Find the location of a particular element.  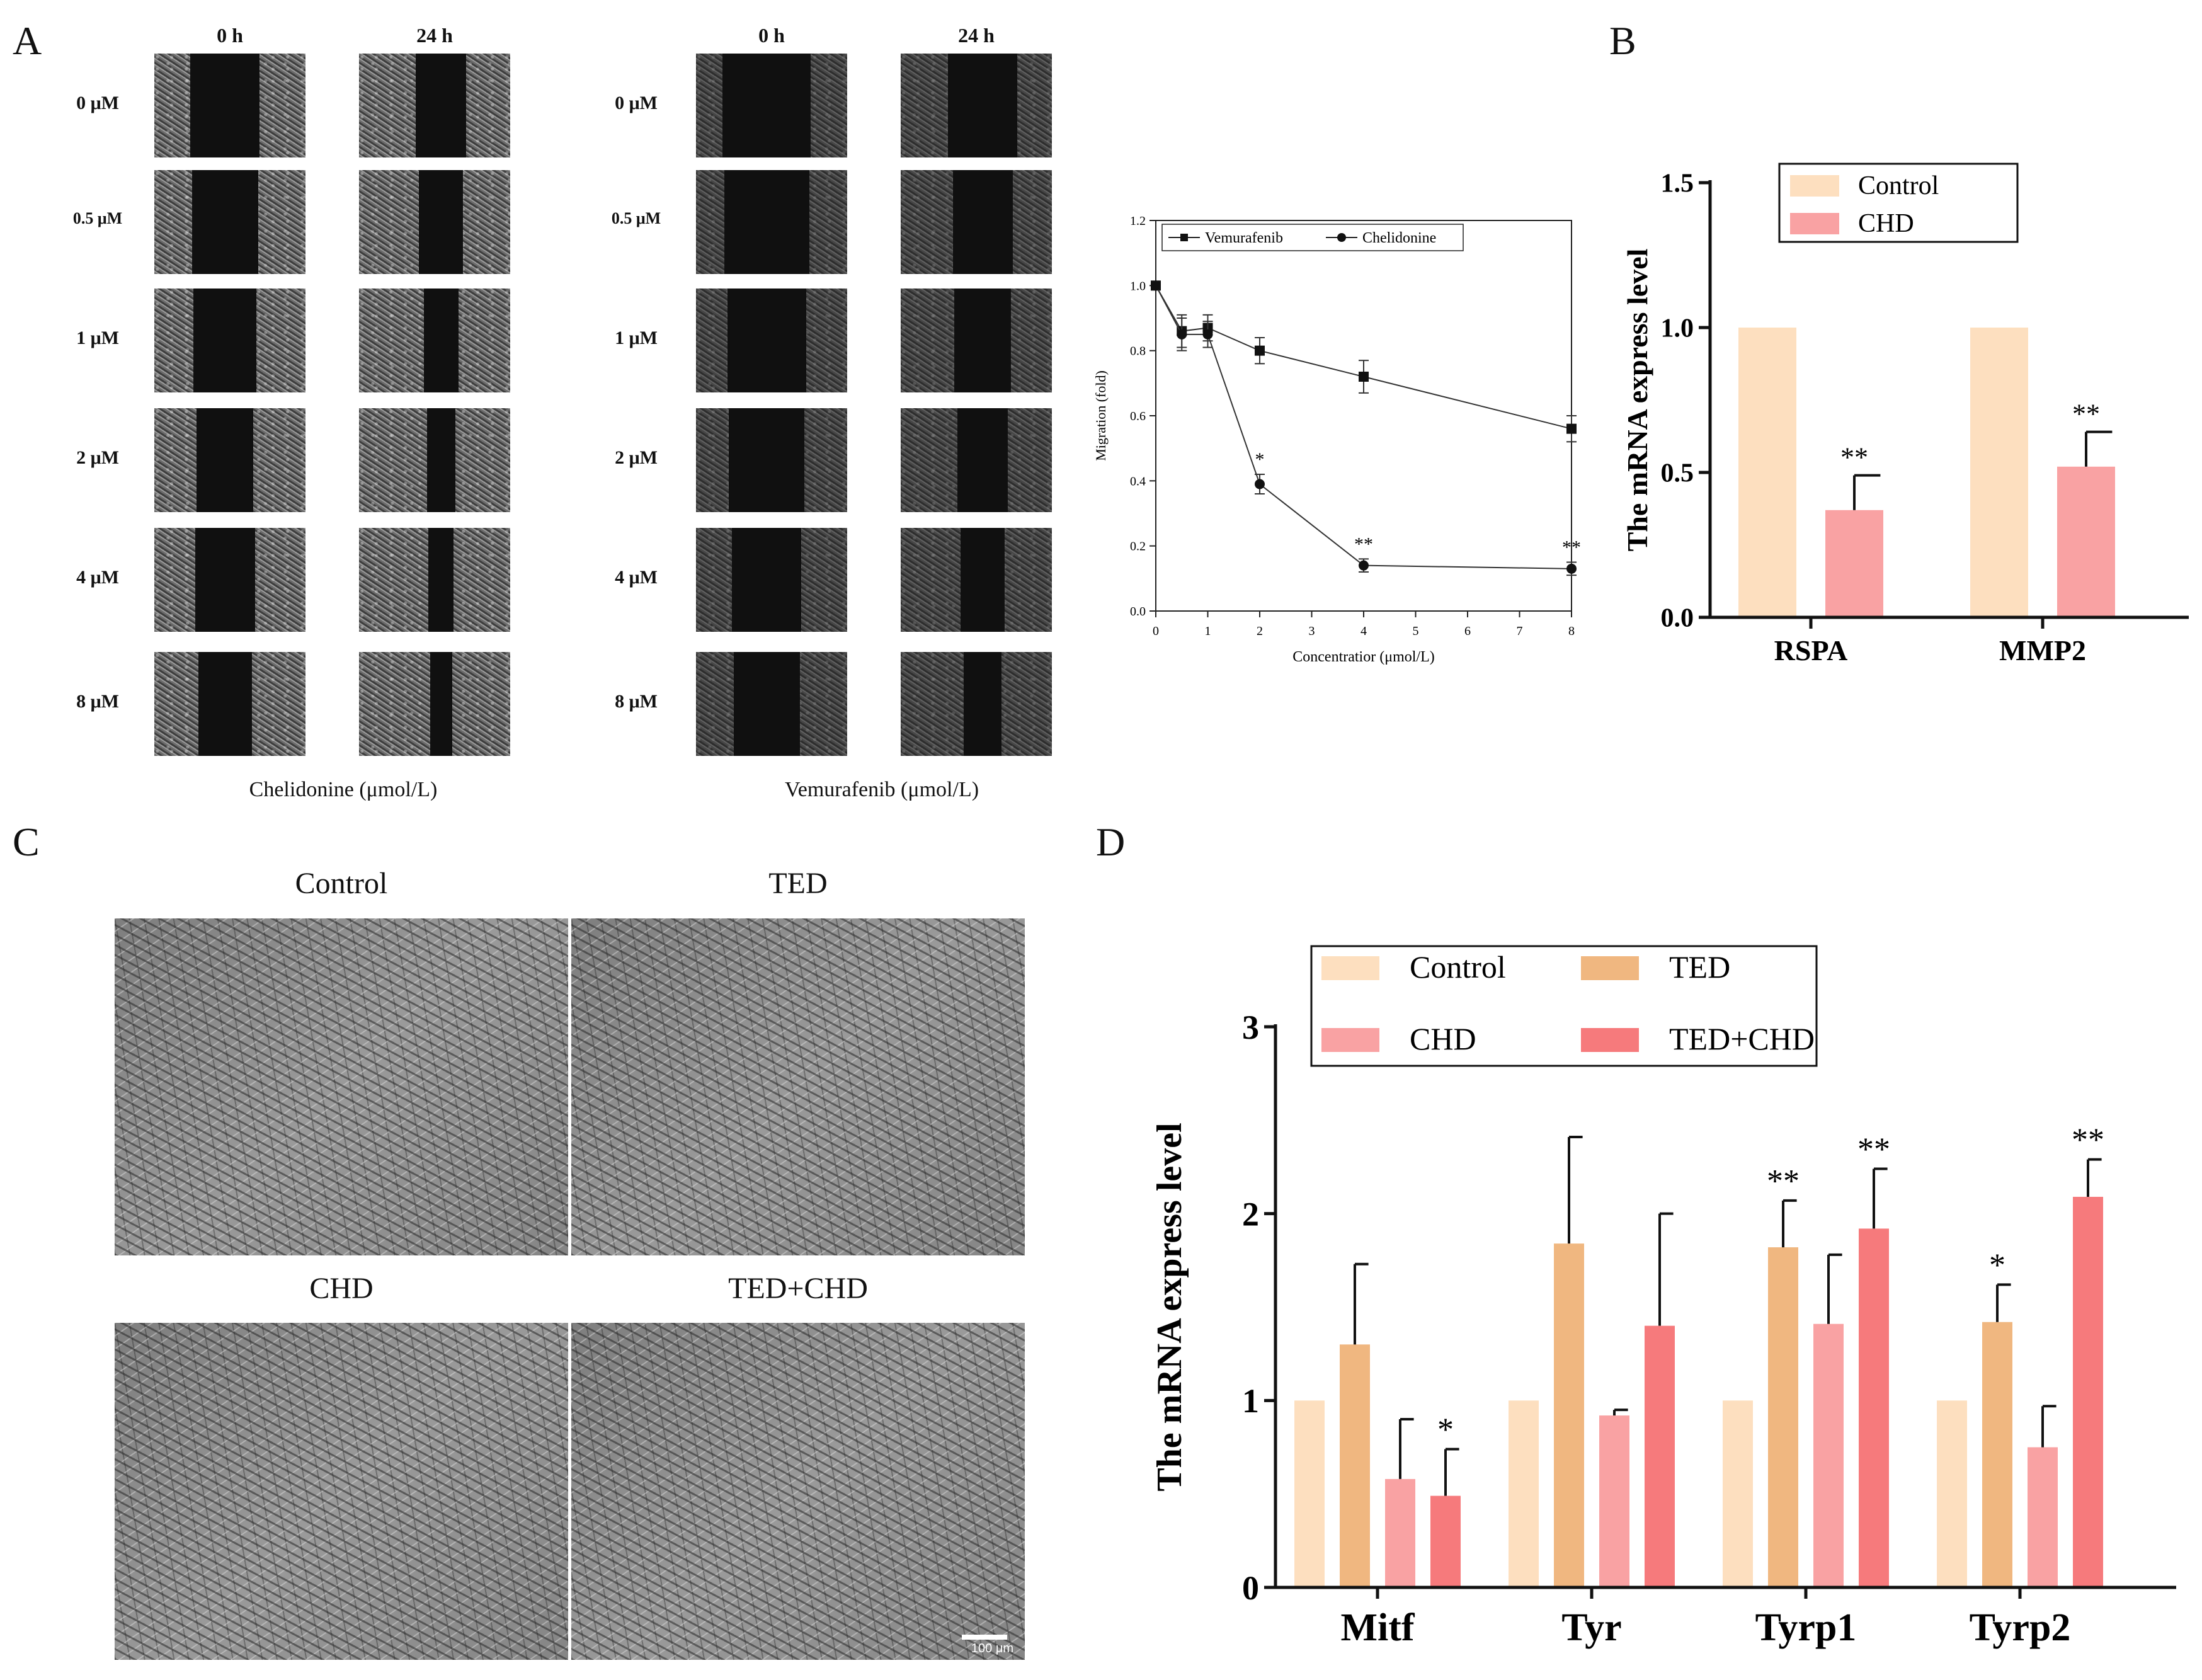

series-line-chelidonine is located at coordinates (1363, 427).